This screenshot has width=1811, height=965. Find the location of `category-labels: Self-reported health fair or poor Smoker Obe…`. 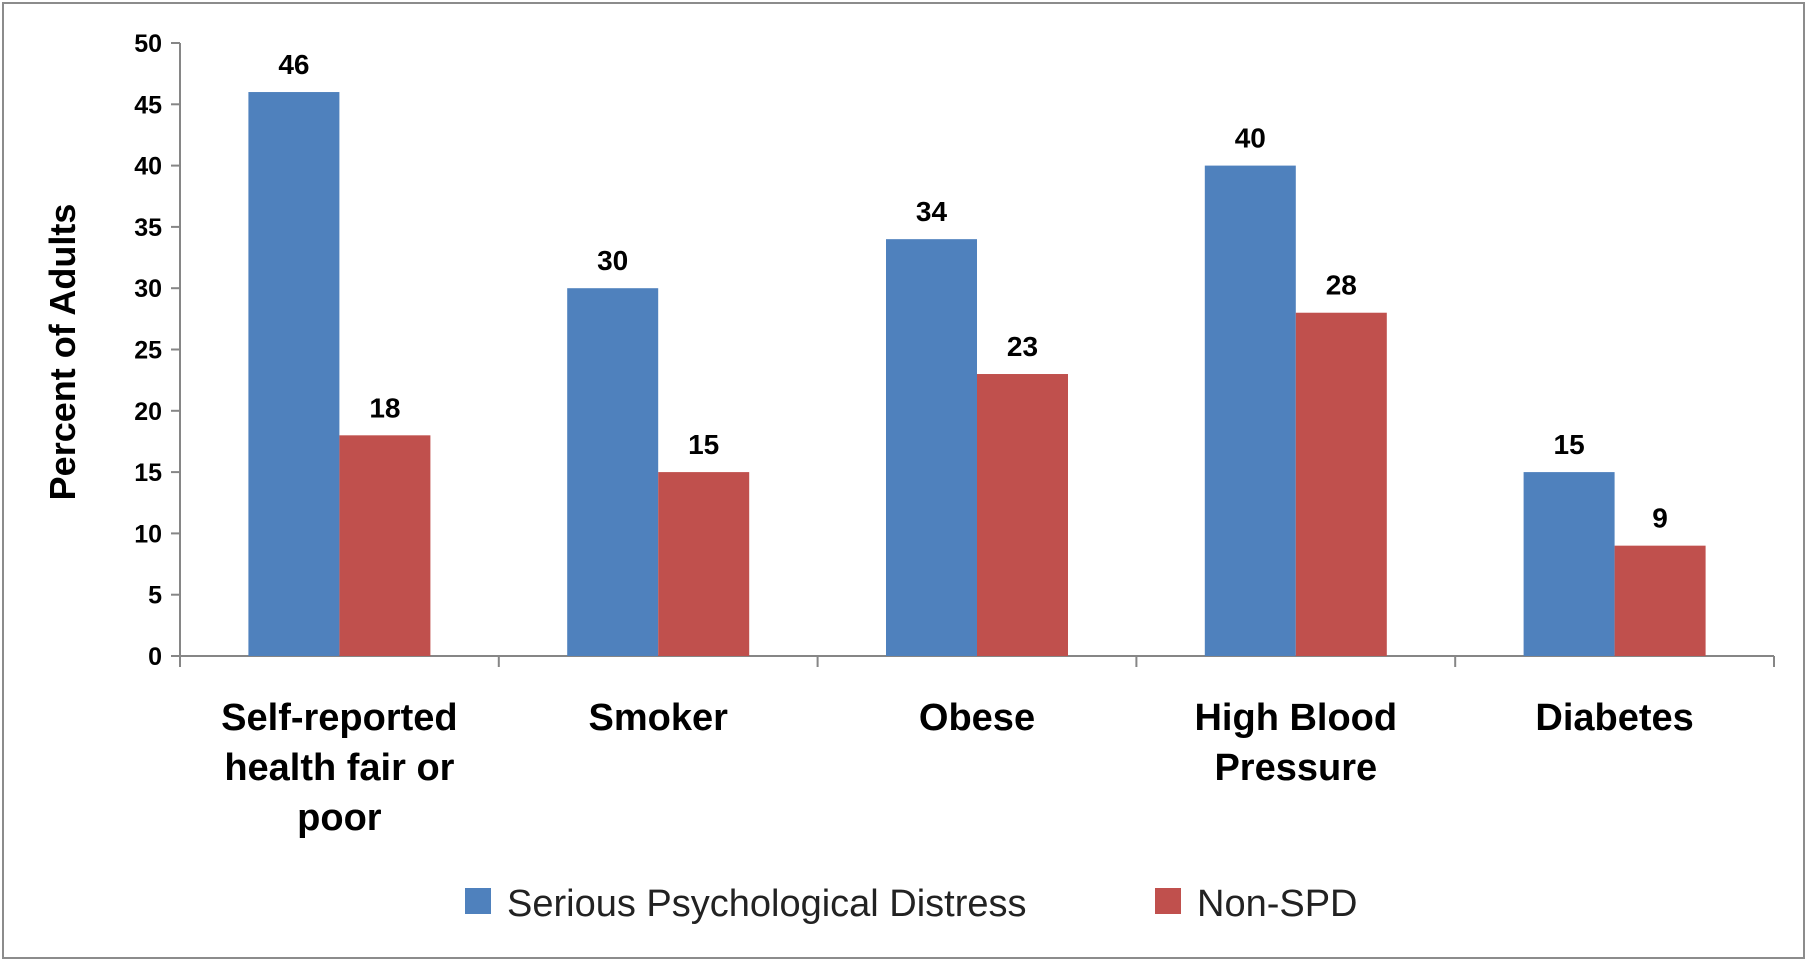

category-labels: Self-reported health fair or poor Smoker Obe… is located at coordinates (957, 768).